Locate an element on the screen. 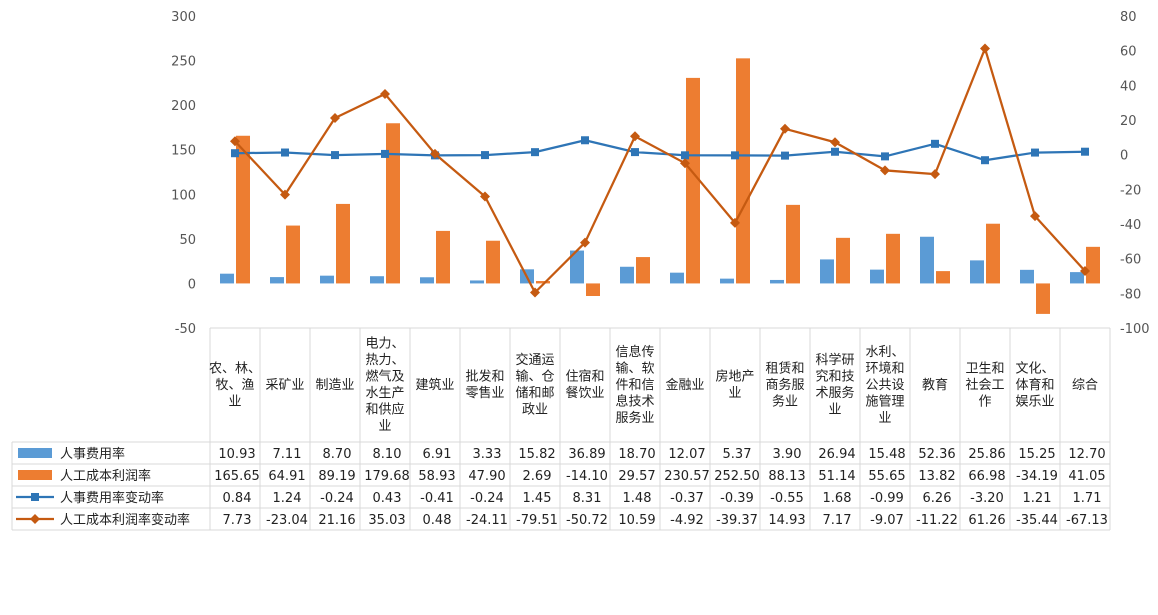 The image size is (1158, 615). category-label: 务业 is located at coordinates (785, 401).